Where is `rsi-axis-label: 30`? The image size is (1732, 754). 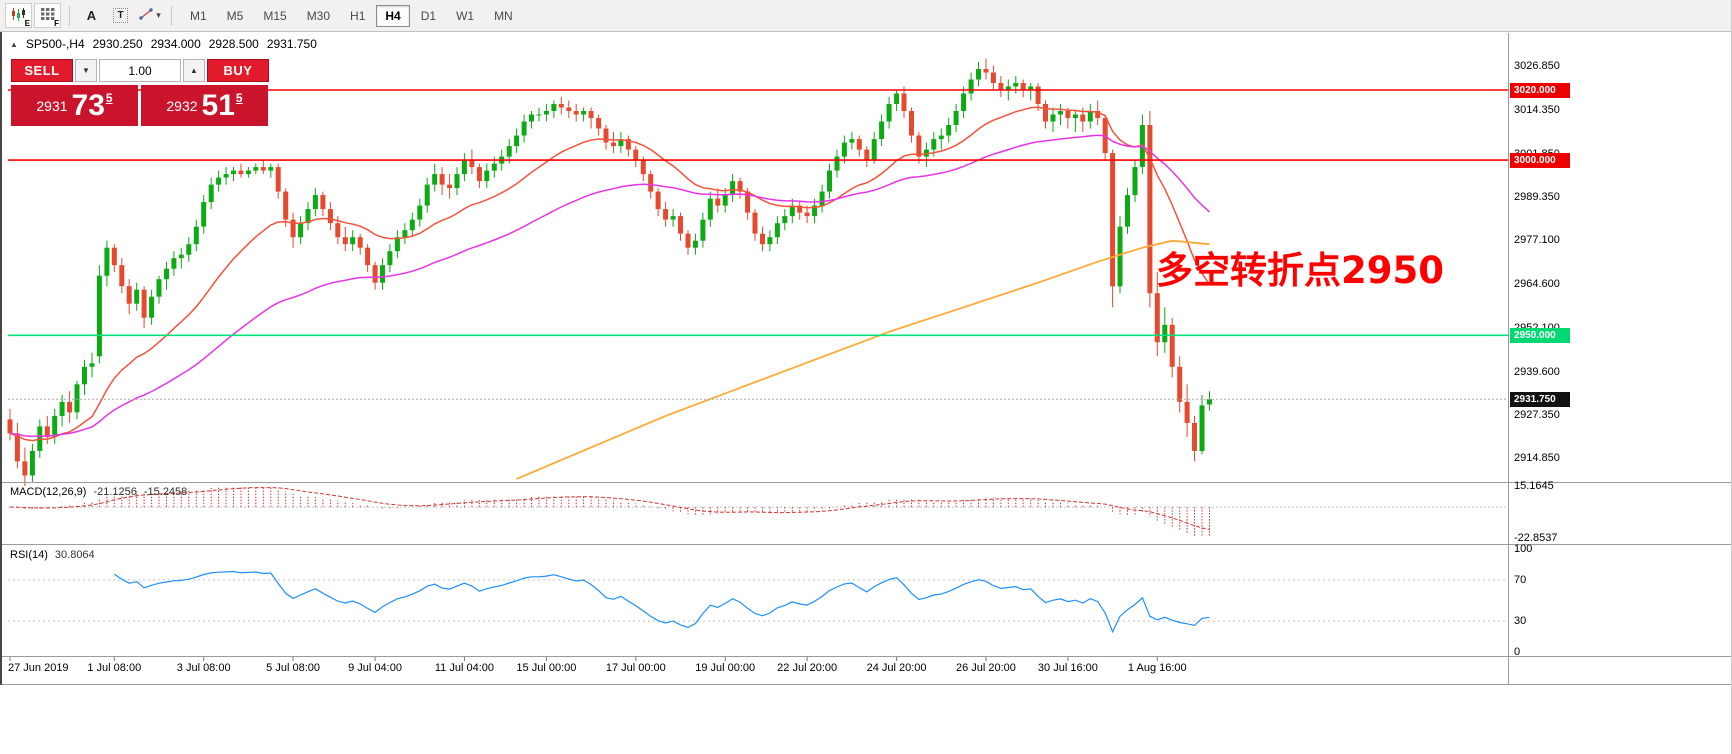
rsi-axis-label: 30 is located at coordinates (1520, 621).